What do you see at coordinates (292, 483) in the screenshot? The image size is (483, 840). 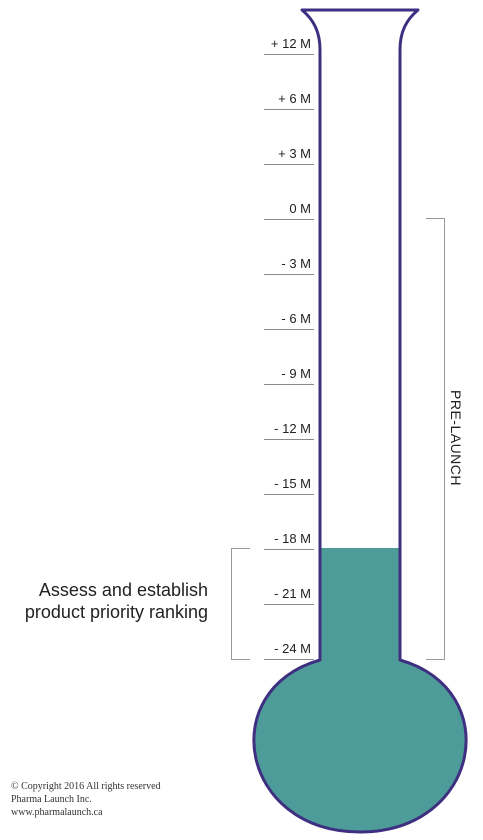 I see `tick-label: - 15 M` at bounding box center [292, 483].